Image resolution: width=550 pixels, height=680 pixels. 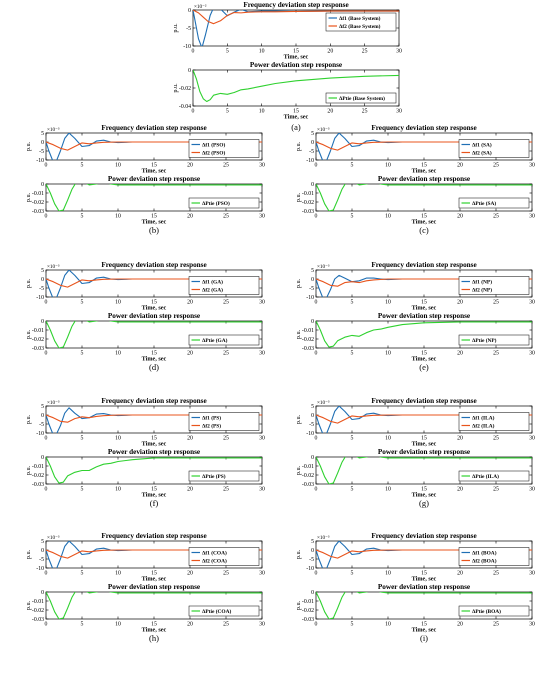 I want to click on legend-entry: Δf1 (PS), so click(x=211, y=418).